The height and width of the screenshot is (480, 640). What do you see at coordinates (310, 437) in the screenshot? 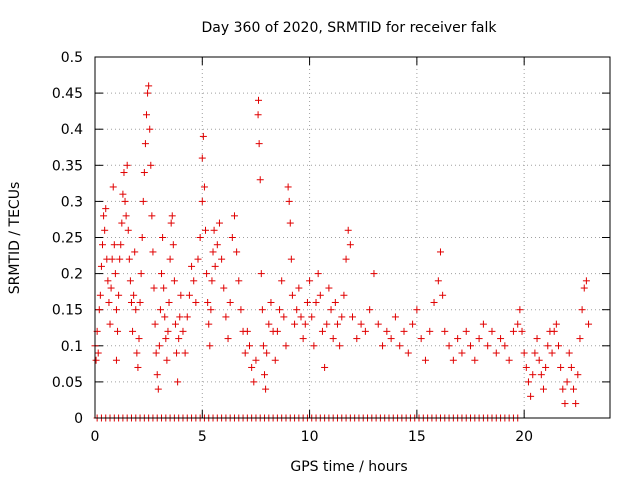
I see `x-tick-label: 10` at bounding box center [310, 437].